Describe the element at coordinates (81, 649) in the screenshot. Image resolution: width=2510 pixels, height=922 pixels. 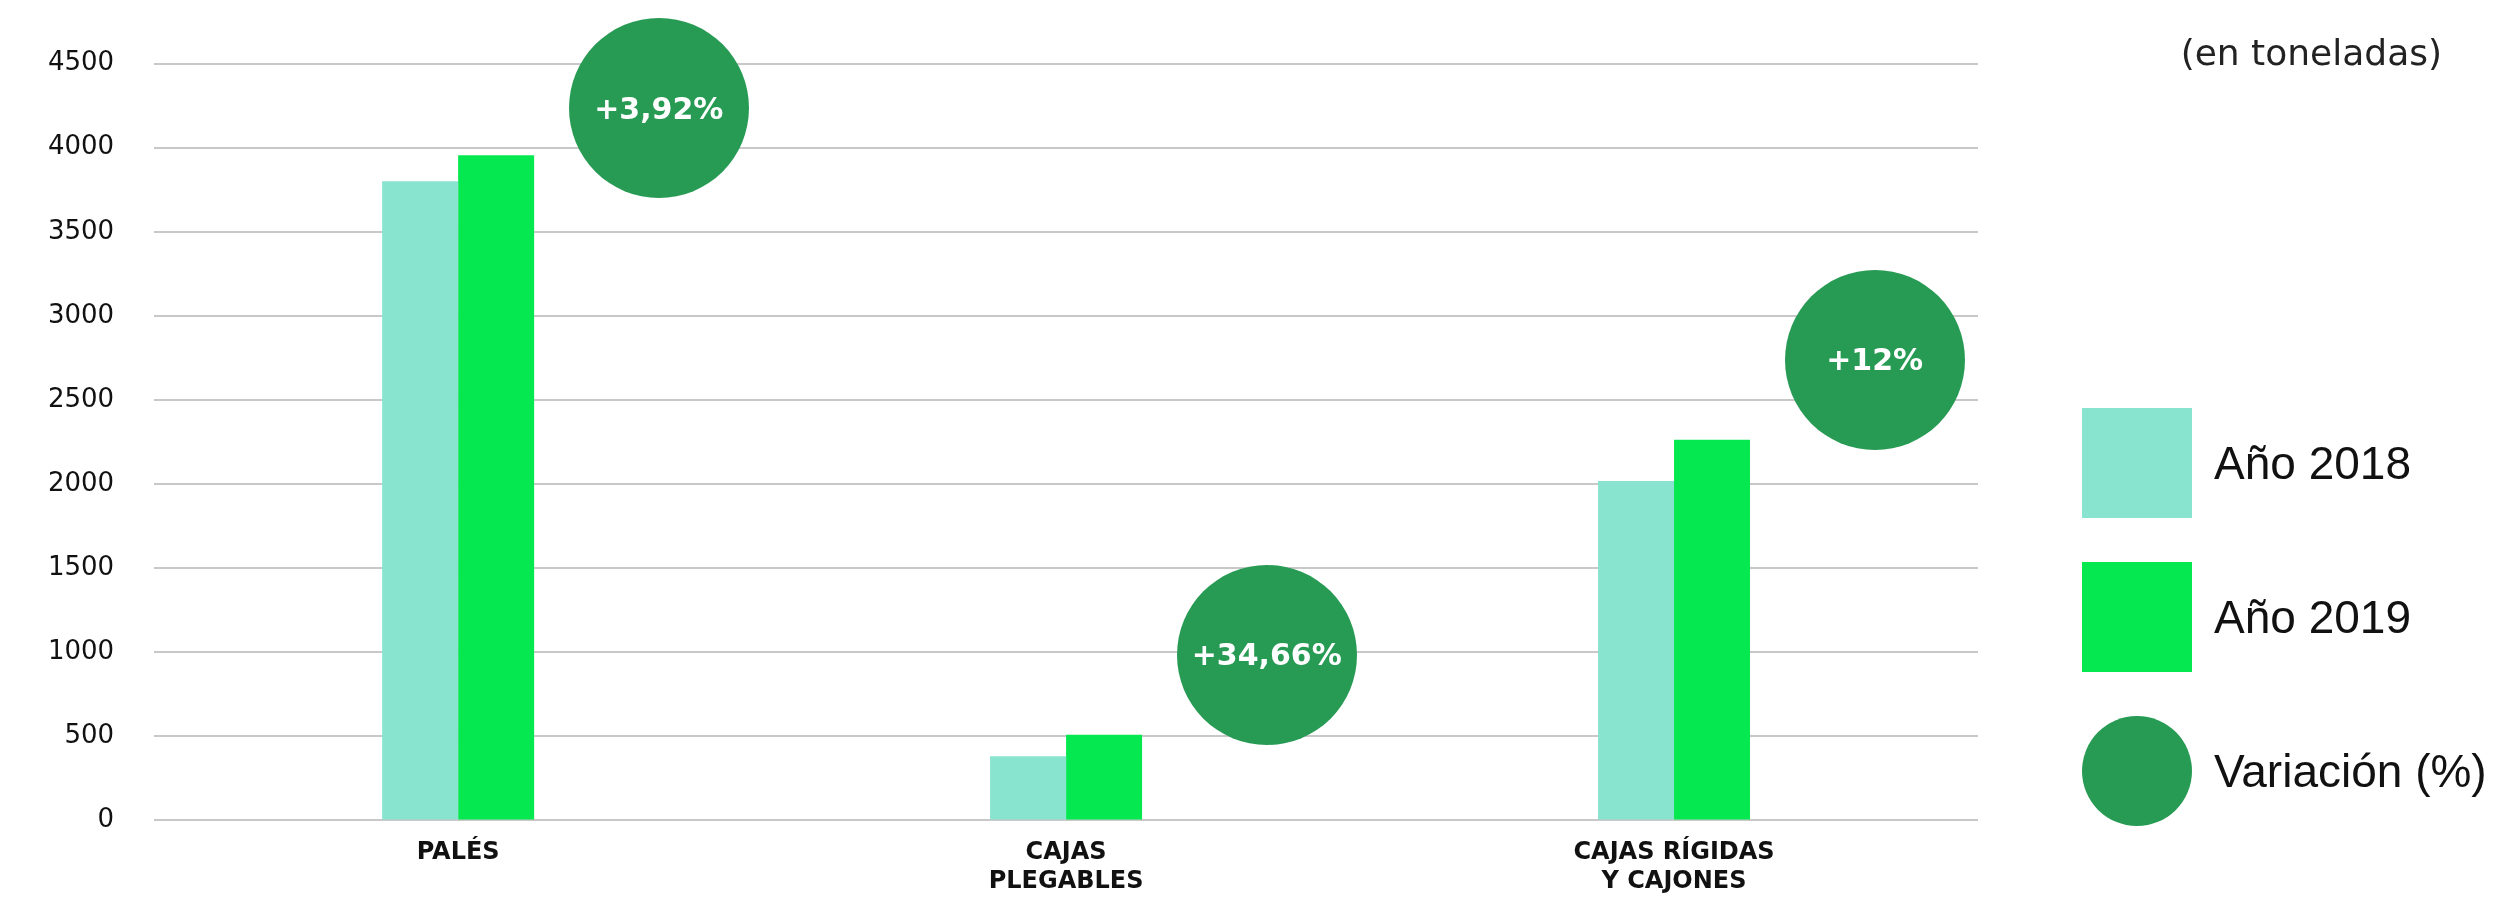
I see `y-tick-label: 1000` at that location.